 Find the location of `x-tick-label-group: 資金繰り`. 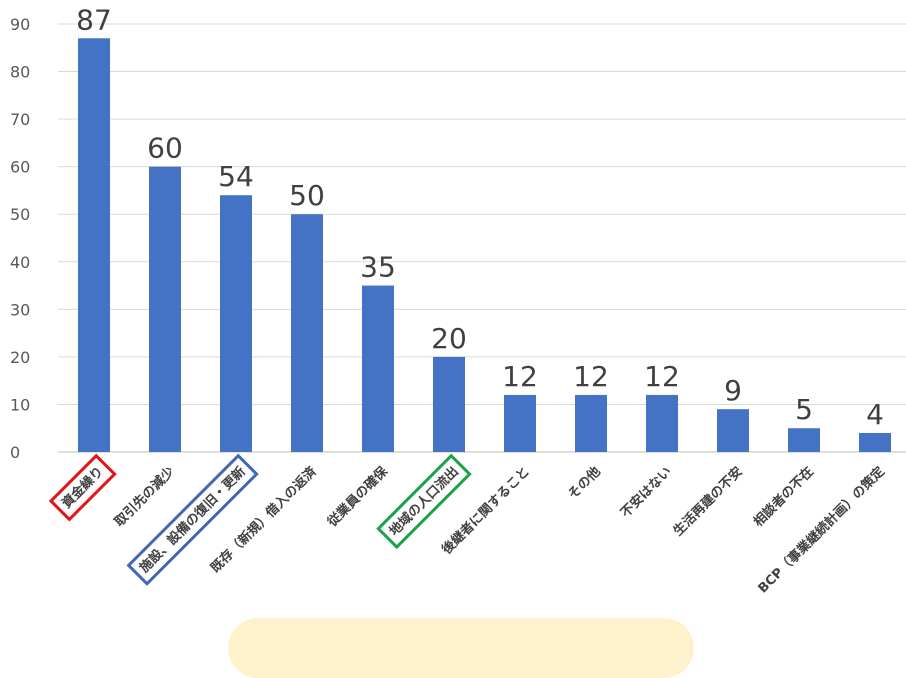

x-tick-label-group: 資金繰り is located at coordinates (82, 487).